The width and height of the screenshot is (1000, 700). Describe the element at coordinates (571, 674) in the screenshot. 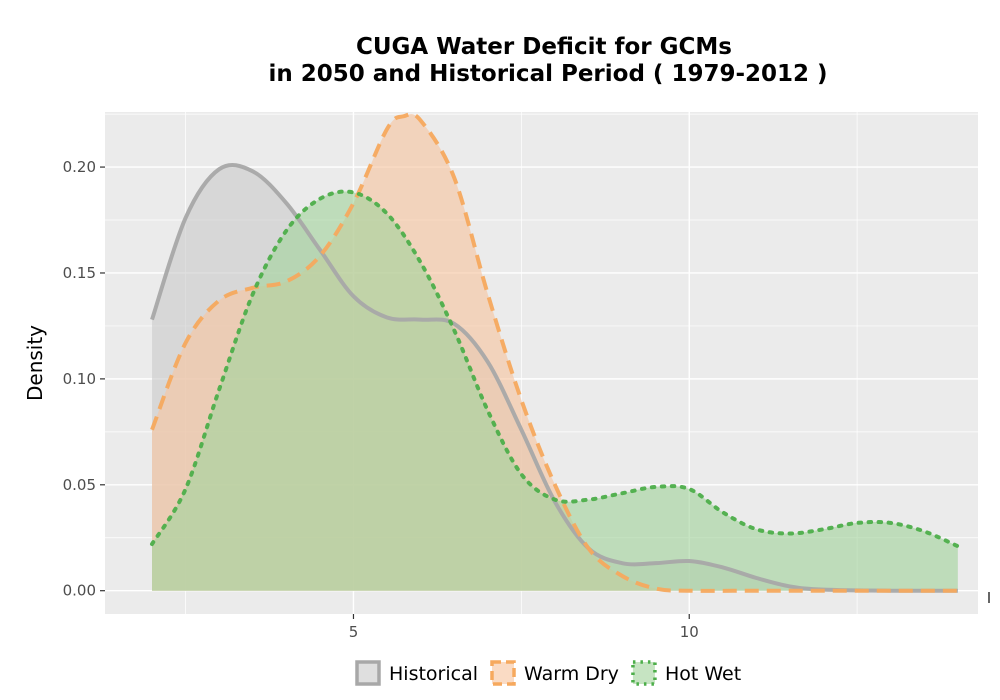

I see `legend-label-warm-dry: Warm Dry` at that location.